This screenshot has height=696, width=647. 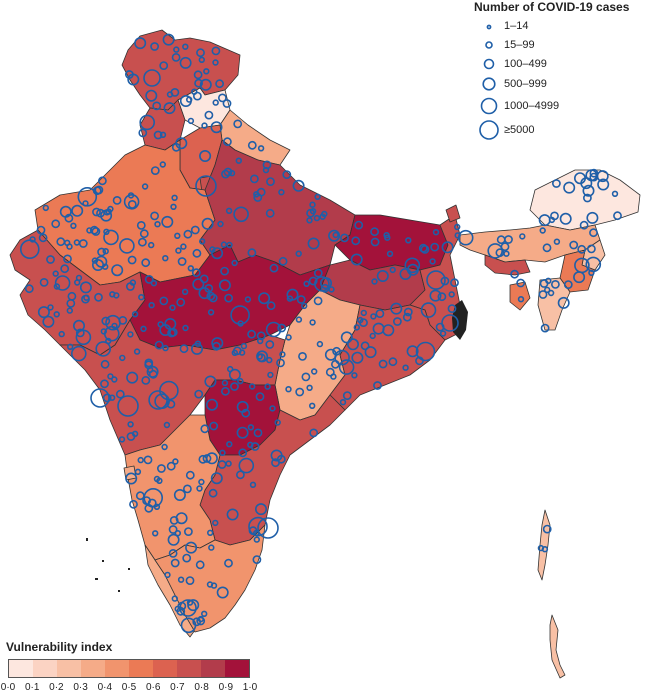 What do you see at coordinates (172, 487) in the screenshot?
I see `region-karnataka` at bounding box center [172, 487].